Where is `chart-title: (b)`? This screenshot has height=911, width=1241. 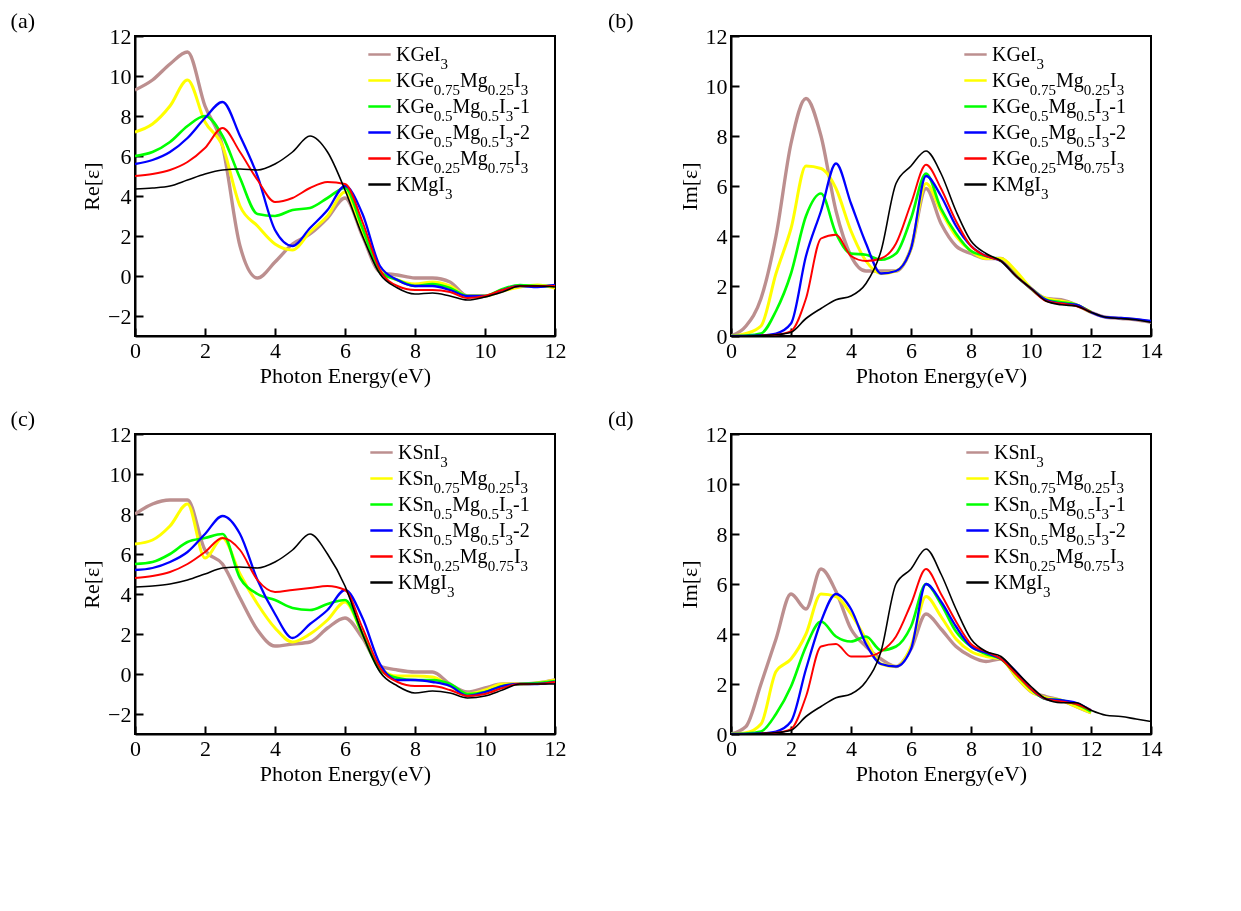
chart-title: (b) is located at coordinates (621, 20).